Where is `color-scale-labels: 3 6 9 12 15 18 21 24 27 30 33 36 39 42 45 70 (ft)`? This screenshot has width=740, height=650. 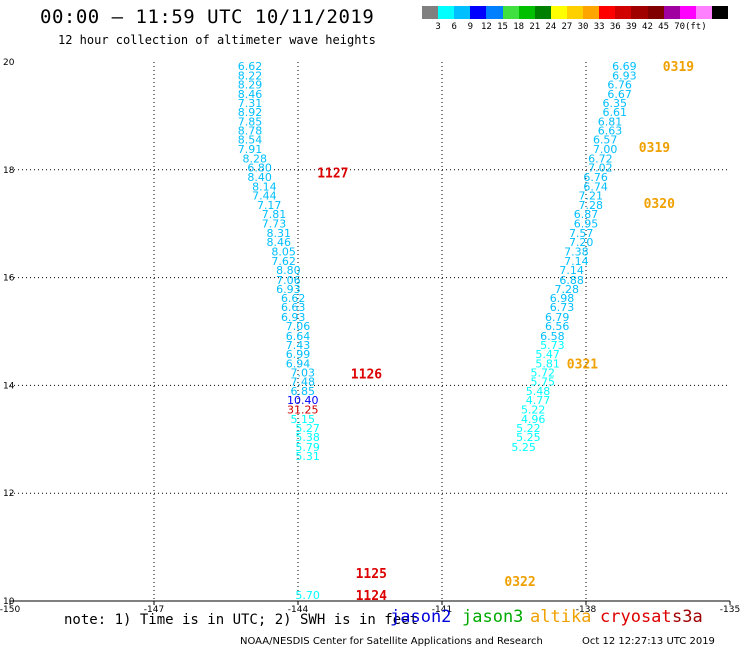 color-scale-labels: 3 6 9 12 15 18 21 24 27 30 33 36 39 42 45 70 (ft) is located at coordinates (581, 28).